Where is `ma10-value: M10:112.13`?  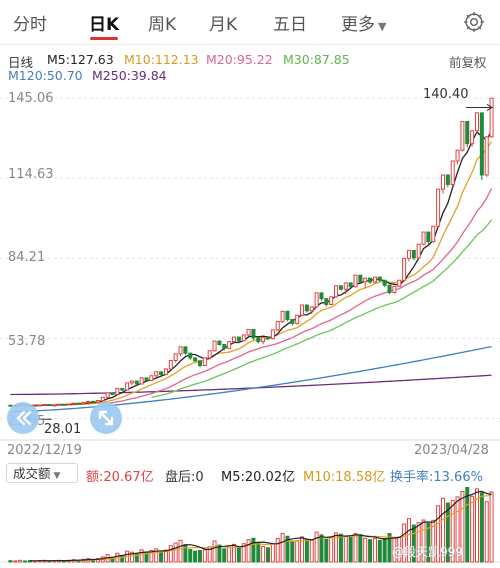
ma10-value: M10:112.13 is located at coordinates (161, 59).